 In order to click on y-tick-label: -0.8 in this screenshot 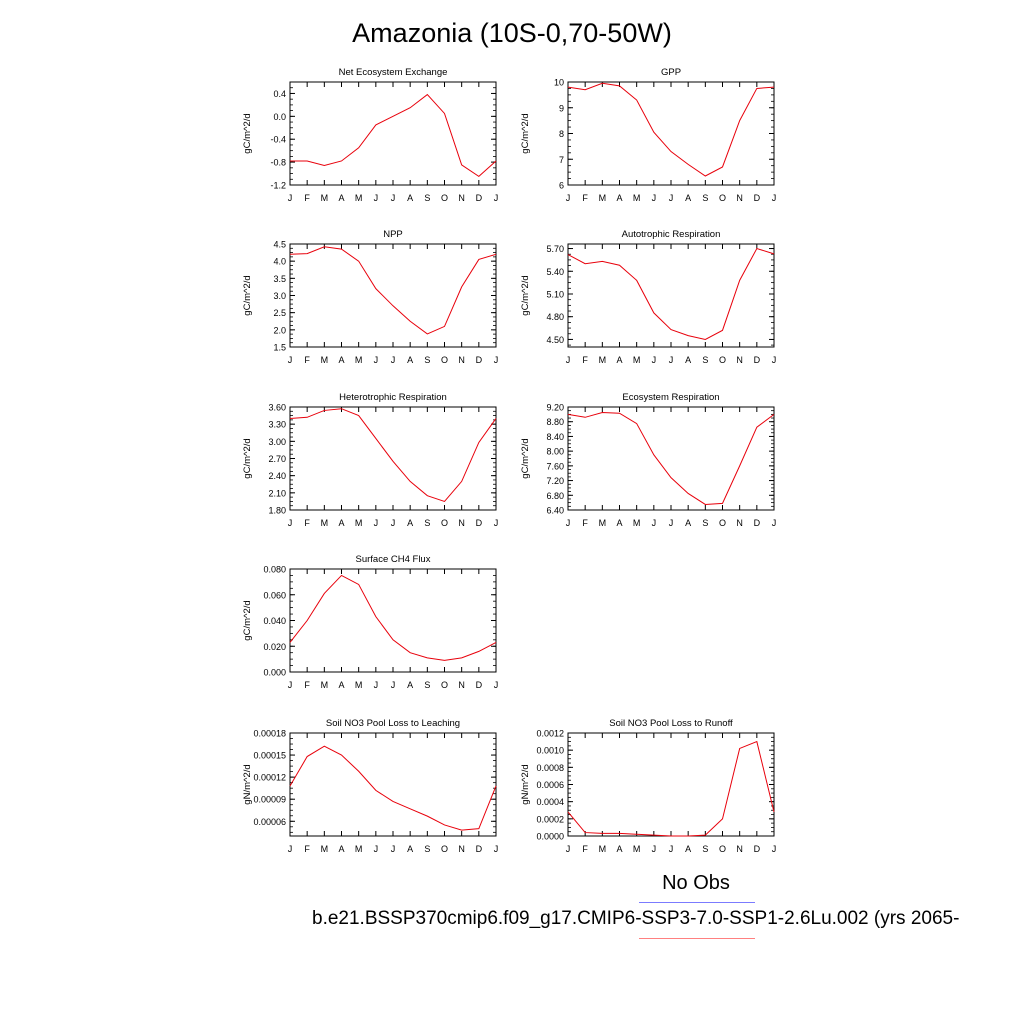, I will do `click(278, 163)`.